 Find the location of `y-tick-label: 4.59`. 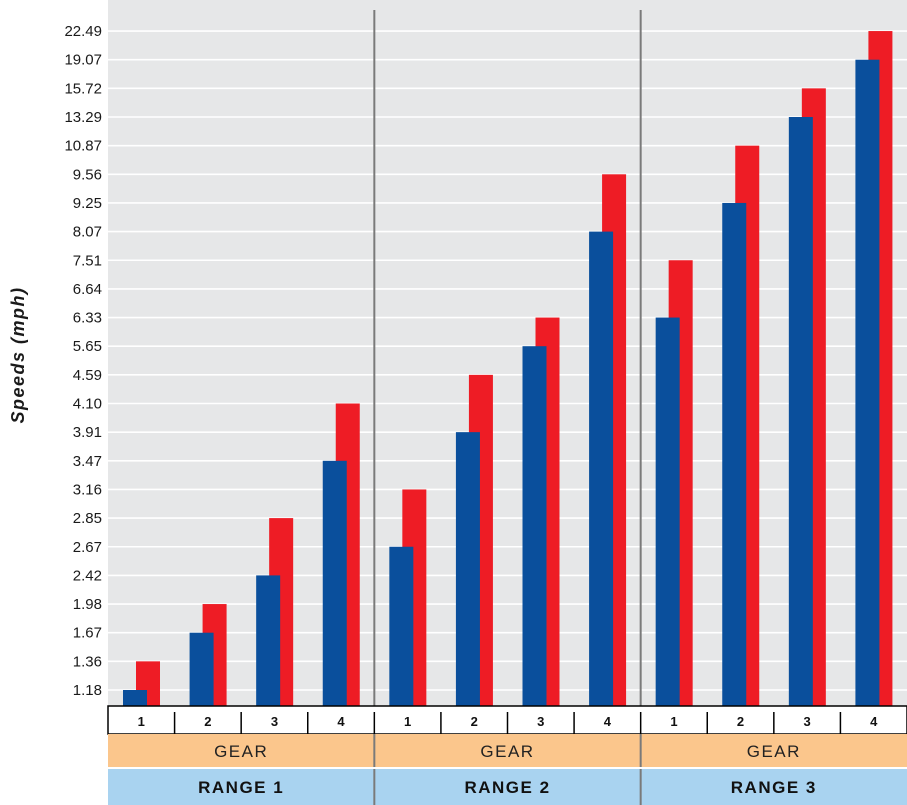

y-tick-label: 4.59 is located at coordinates (87, 375).